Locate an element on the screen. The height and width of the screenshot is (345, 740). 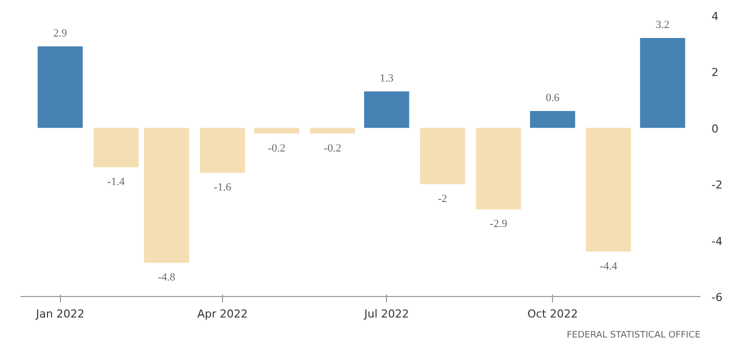
y-tick-label: 4 is located at coordinates (715, 16).